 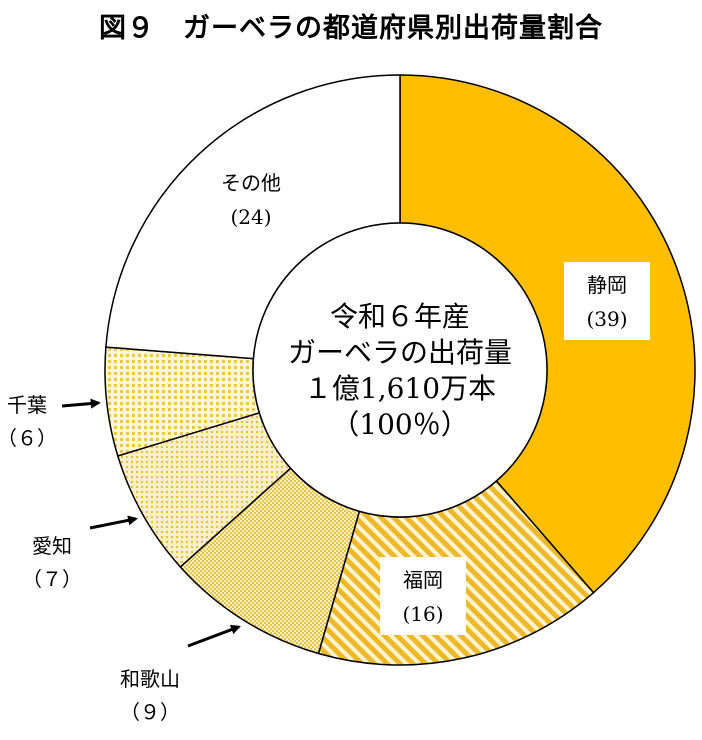 What do you see at coordinates (81, 403) in the screenshot?
I see `arrow-千葉` at bounding box center [81, 403].